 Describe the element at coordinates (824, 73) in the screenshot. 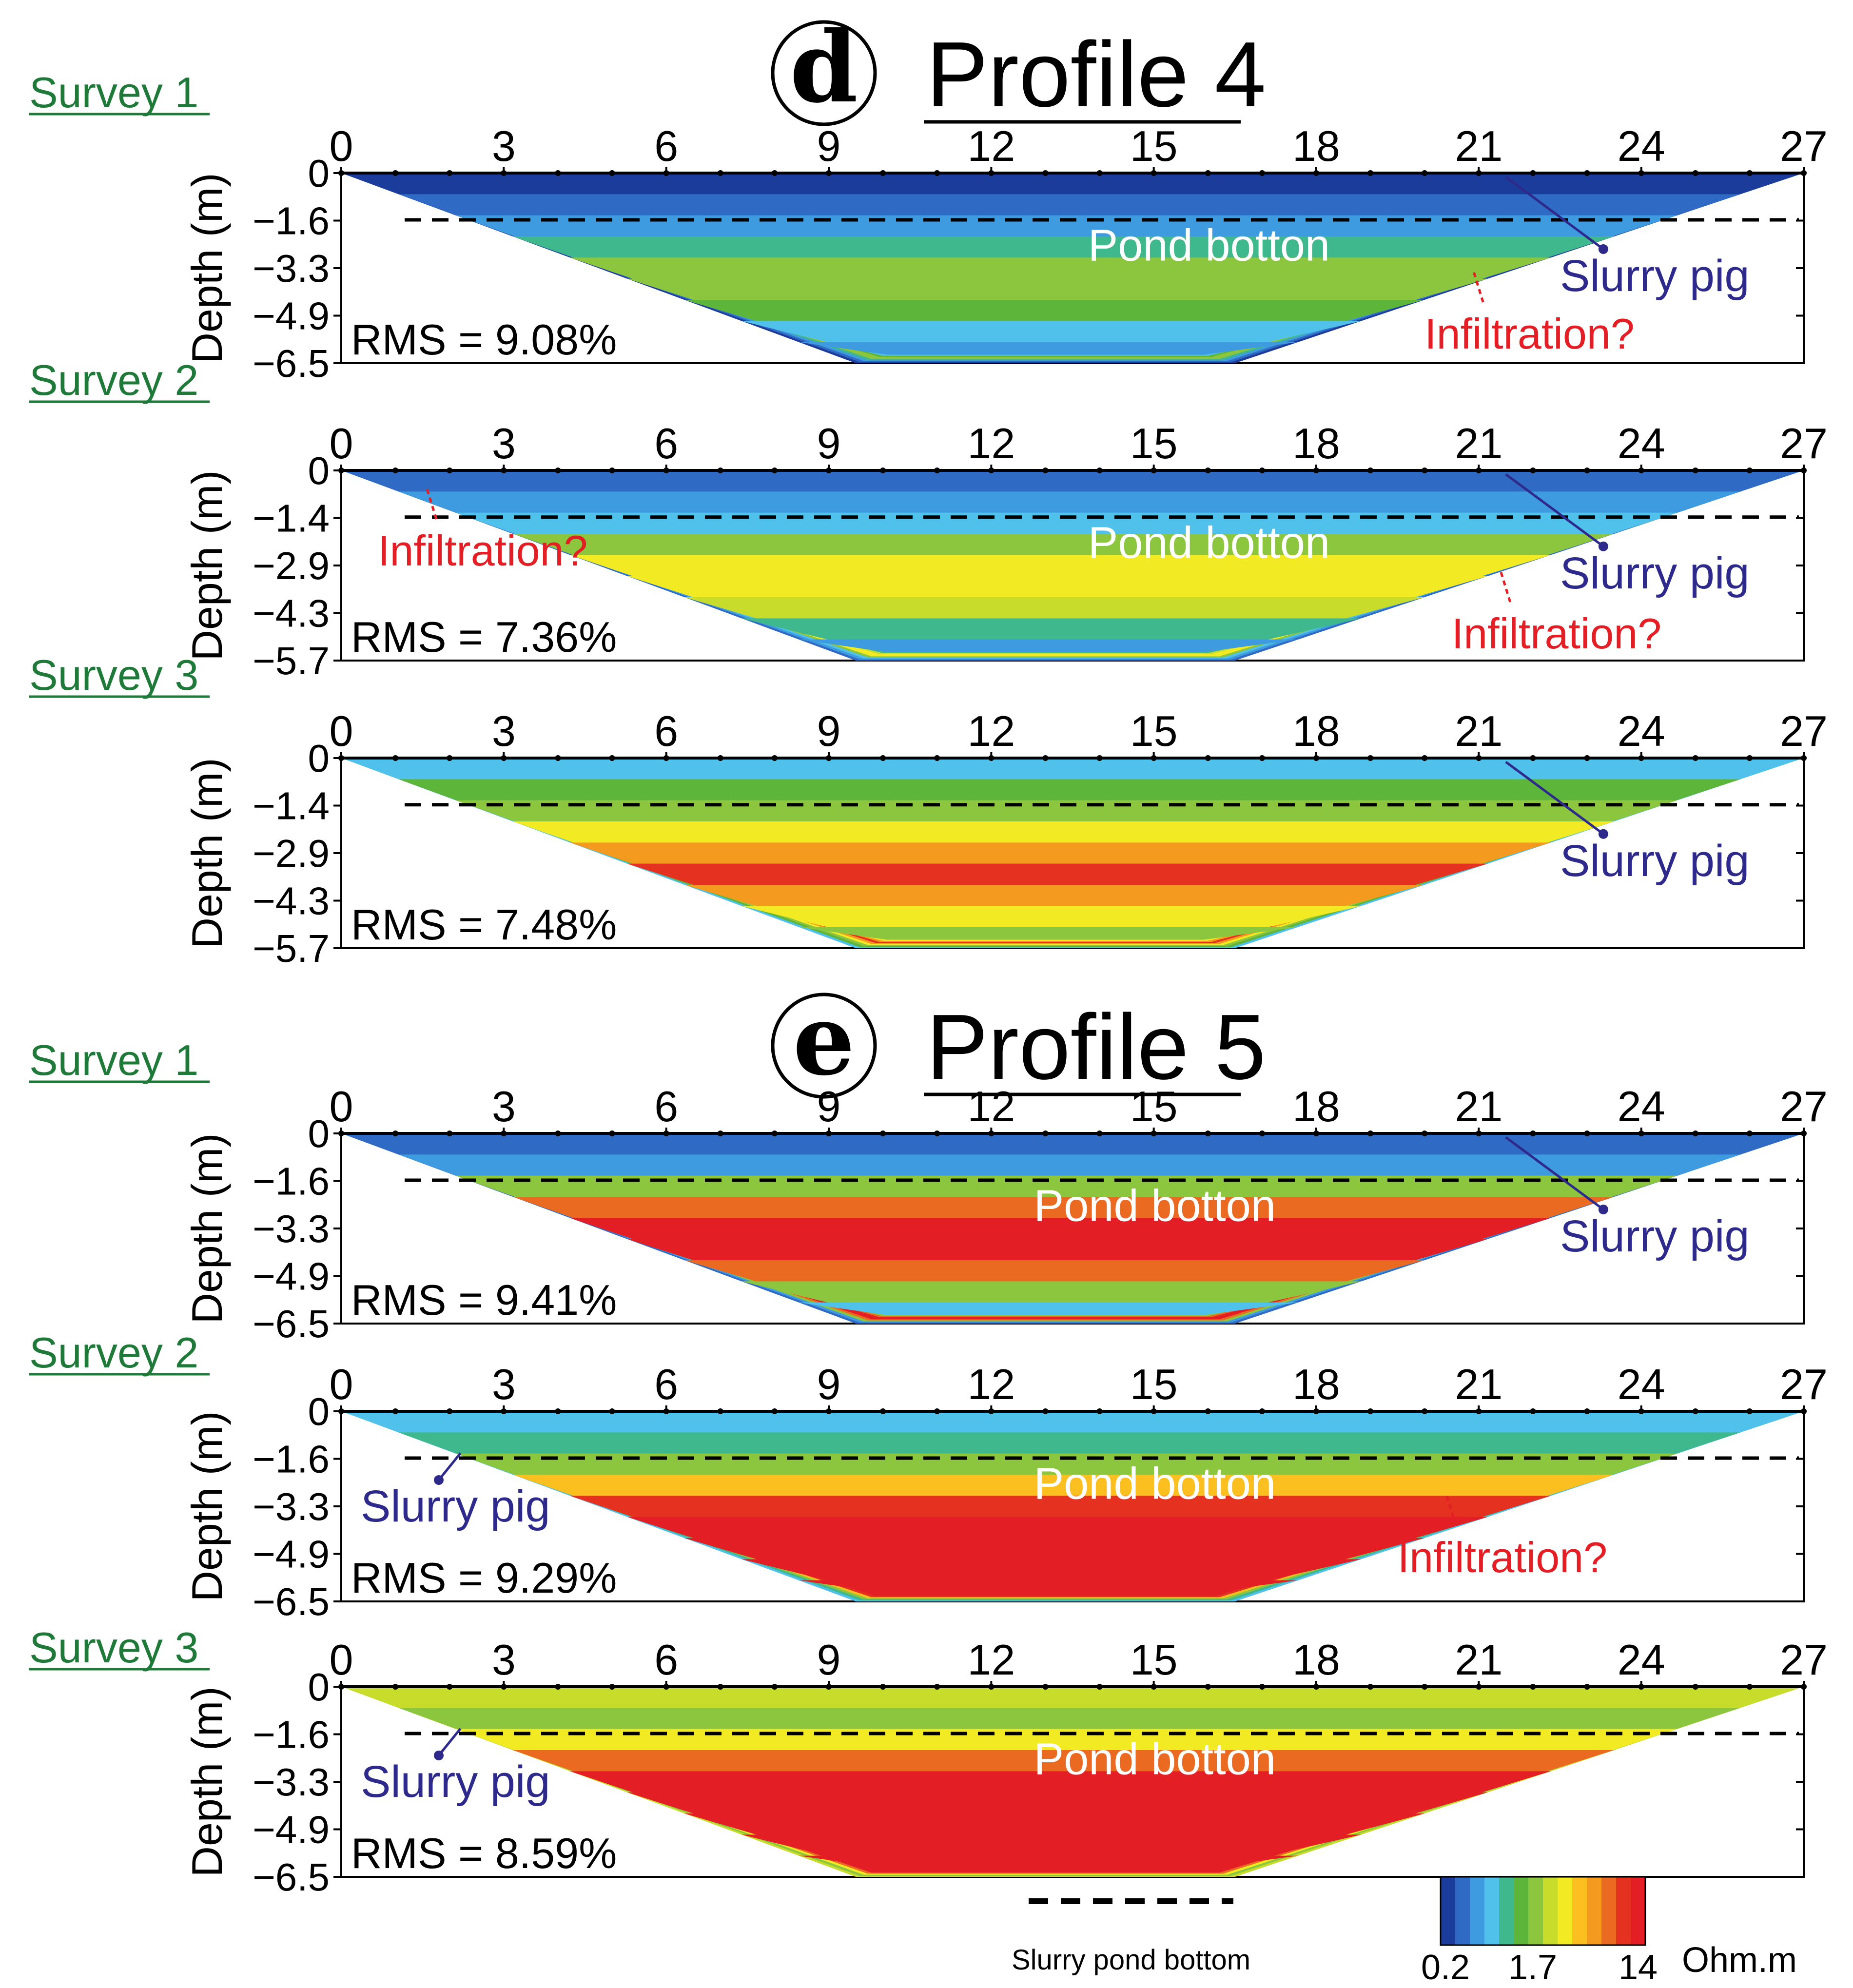

I see `letter-circle` at that location.